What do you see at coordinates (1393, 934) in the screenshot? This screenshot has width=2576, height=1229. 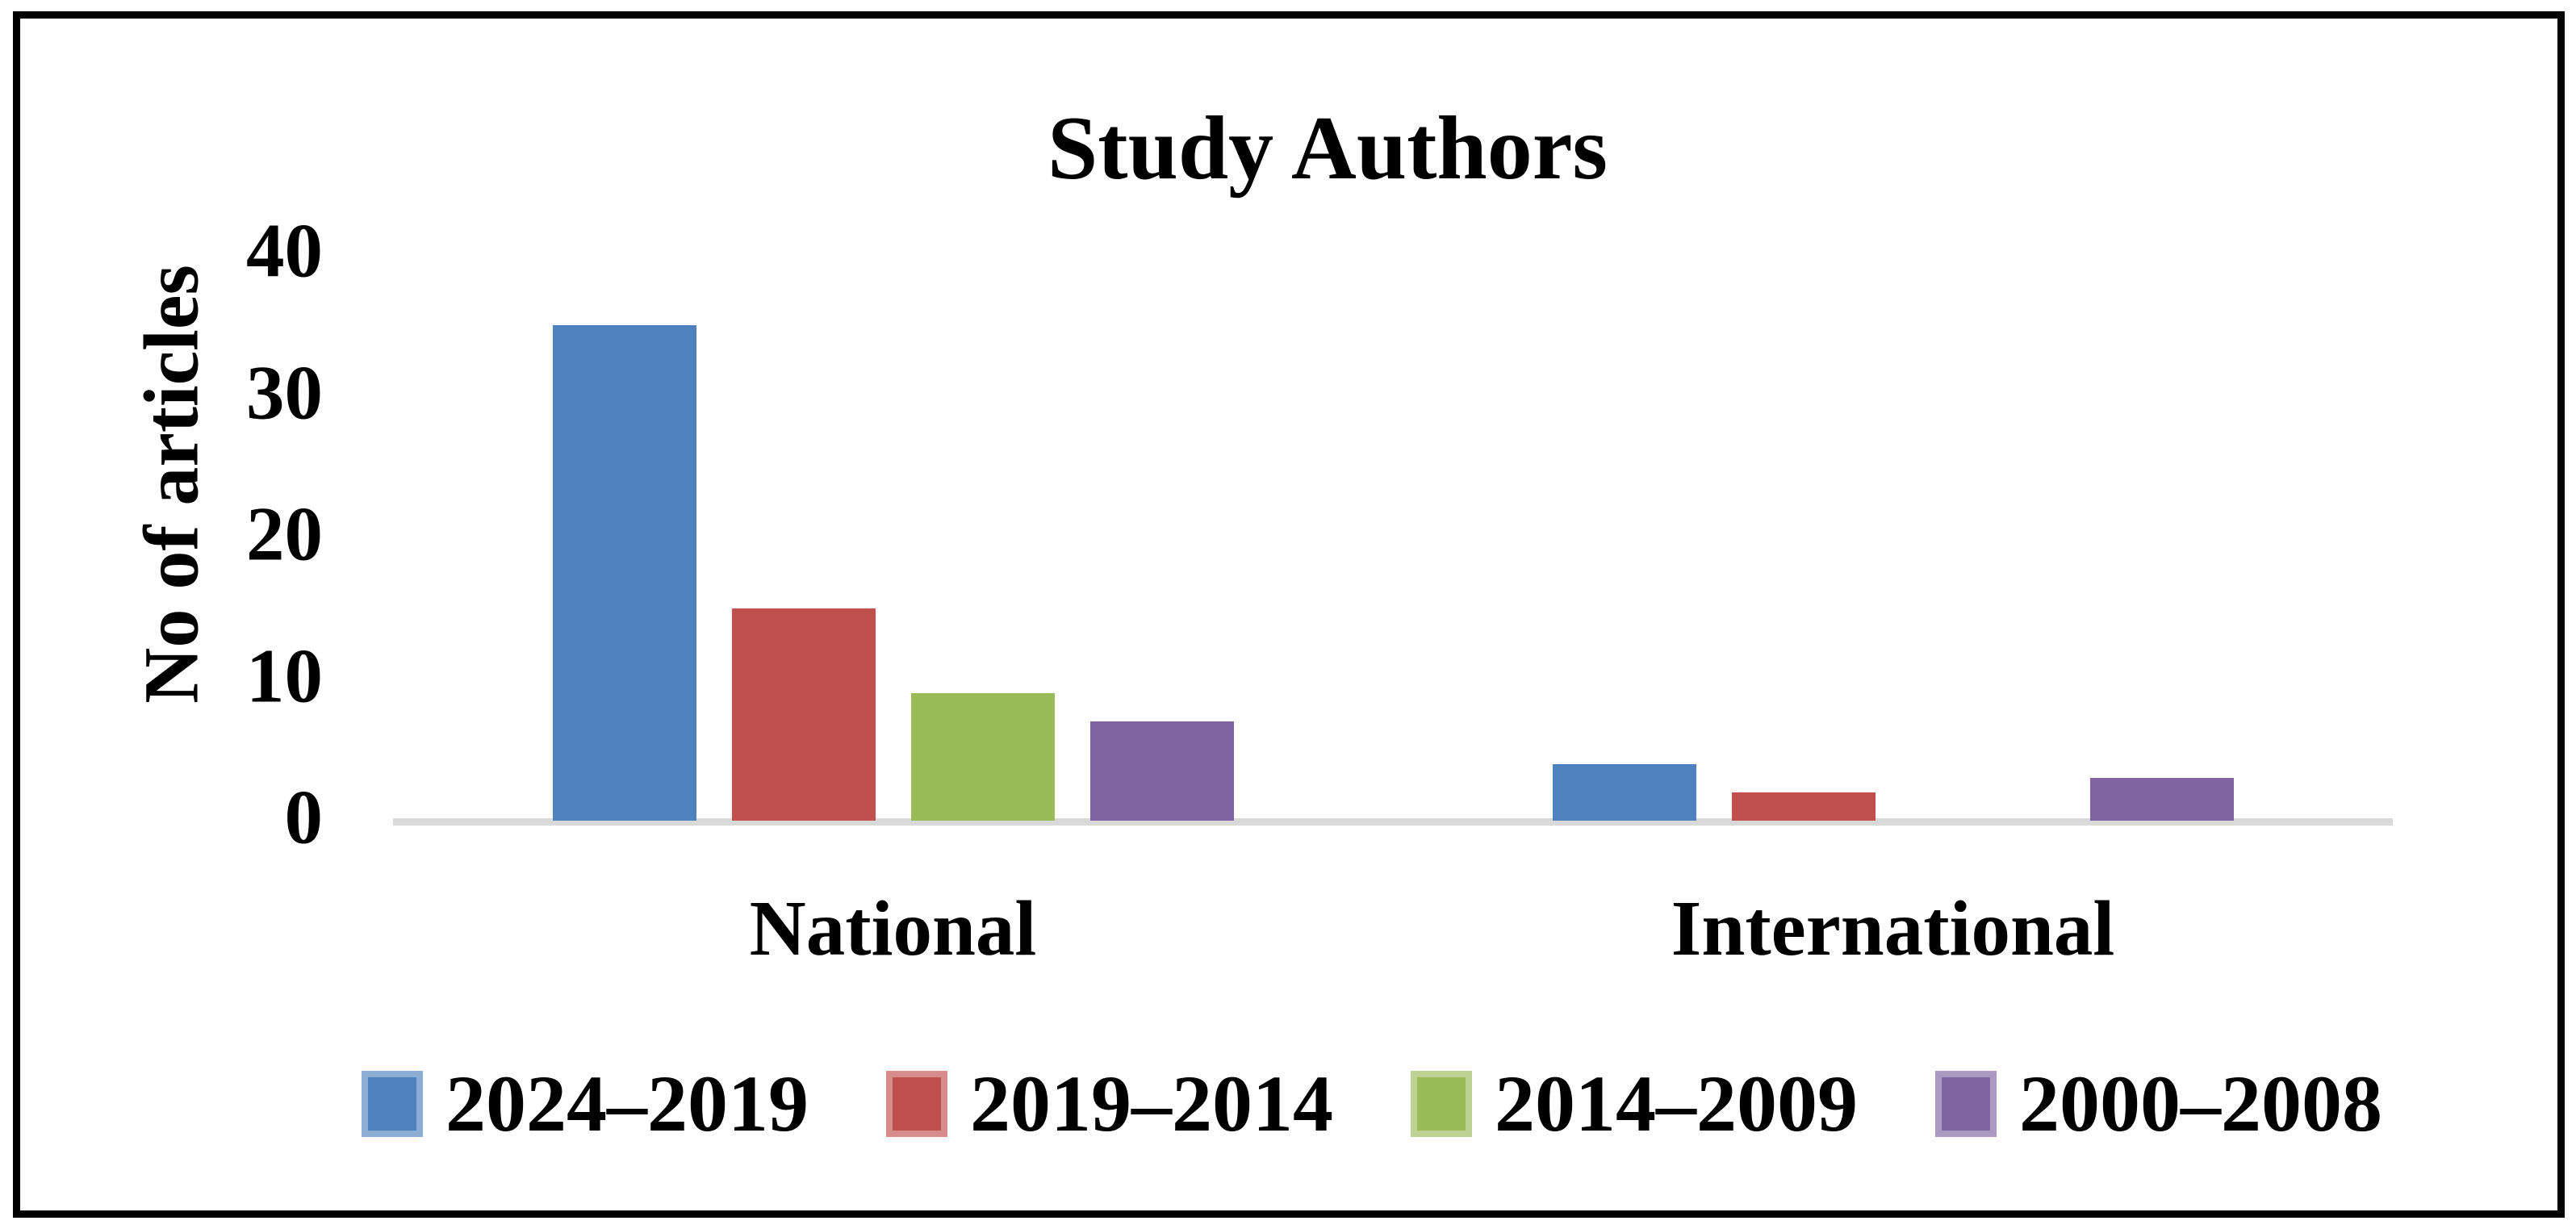 I see `x-axis-category-labels: National International` at bounding box center [1393, 934].